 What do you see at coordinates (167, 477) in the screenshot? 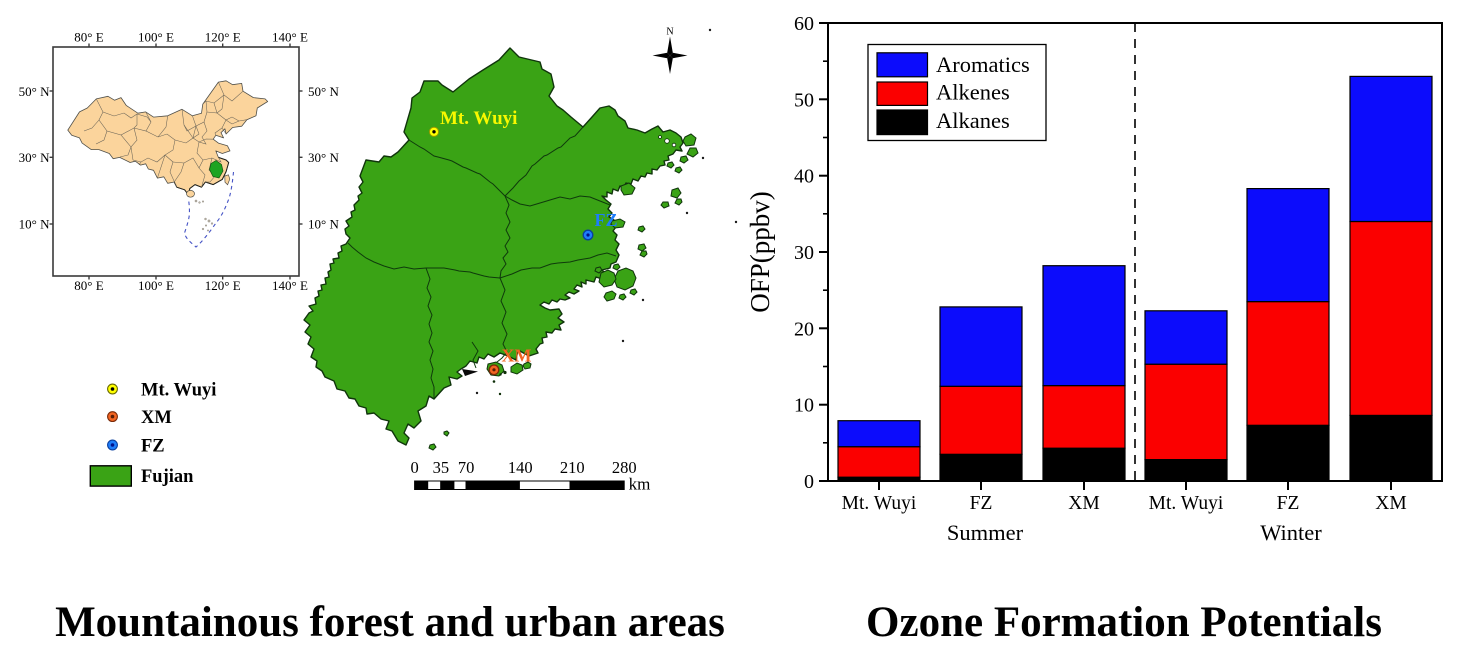
I see `svg-text: Fujian` at bounding box center [167, 477].